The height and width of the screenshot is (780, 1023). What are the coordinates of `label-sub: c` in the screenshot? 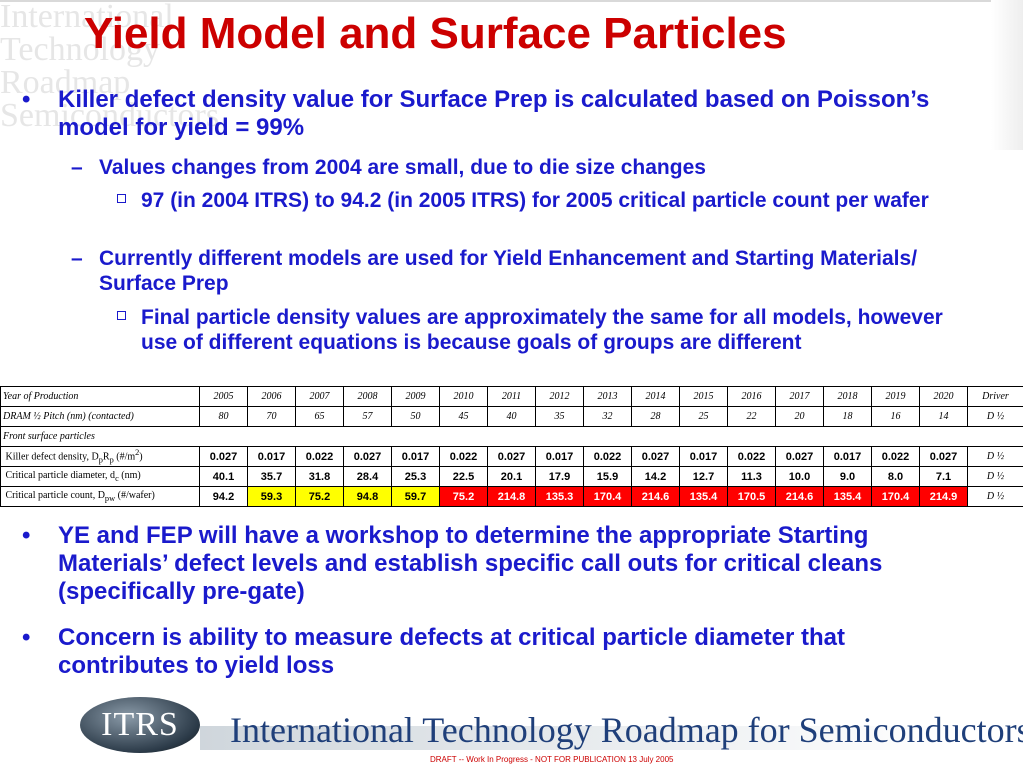 It's located at (117, 478).